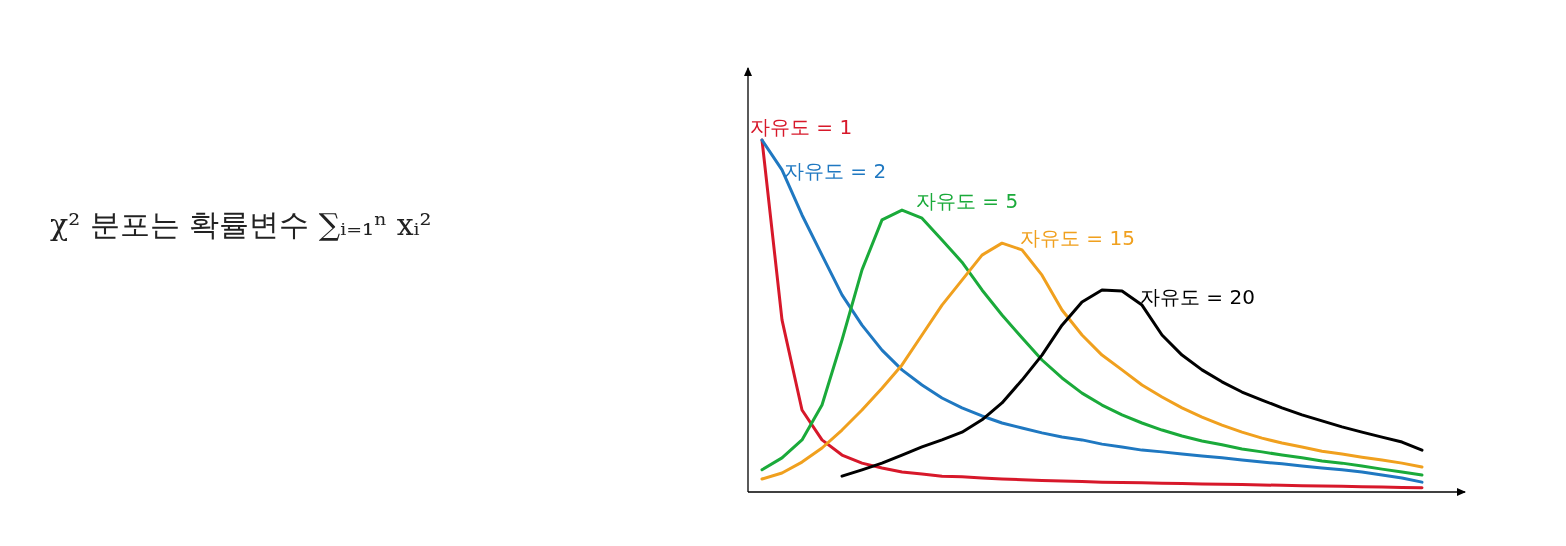 The image size is (1566, 546). I want to click on title: χ² 분포는 확률변수 ∑ᵢ₌₁ⁿ xᵢ², so click(241, 225).